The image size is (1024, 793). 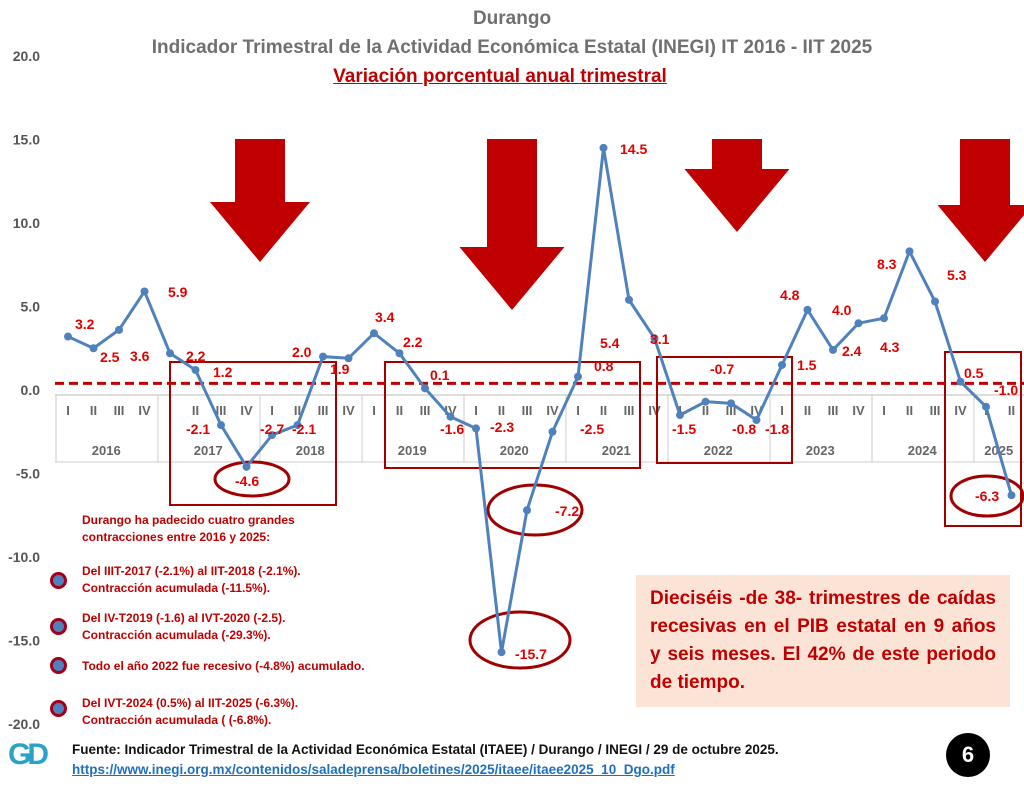 I want to click on data-label: -2.1, so click(x=304, y=429).